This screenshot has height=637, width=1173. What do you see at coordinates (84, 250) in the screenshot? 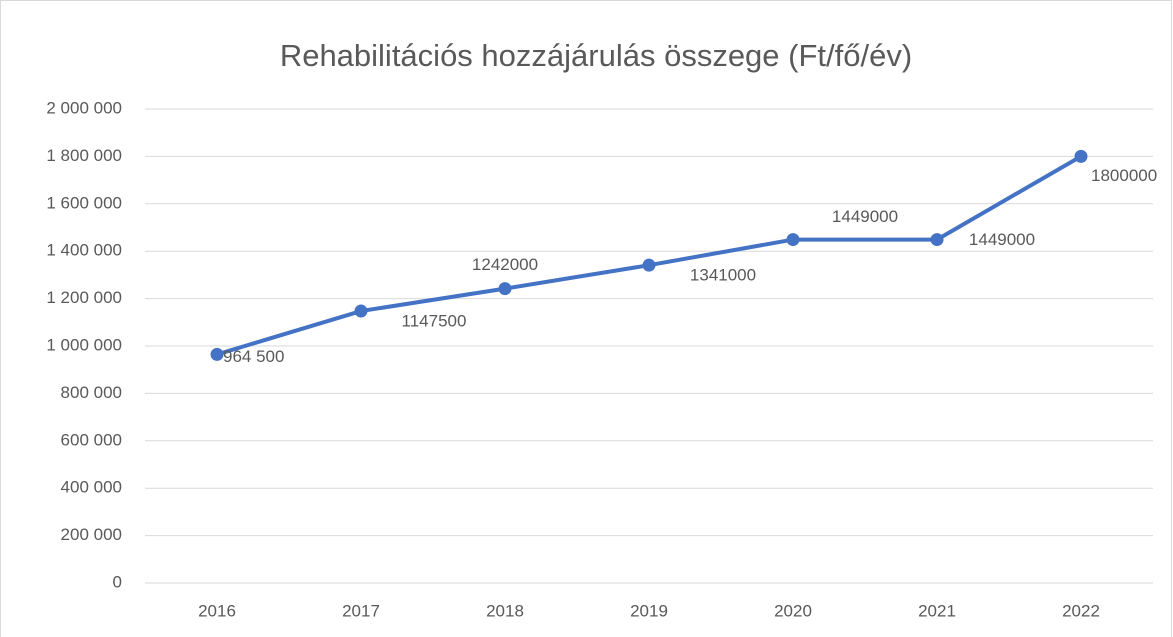
I see `y-tick-label: 1 400 000` at bounding box center [84, 250].